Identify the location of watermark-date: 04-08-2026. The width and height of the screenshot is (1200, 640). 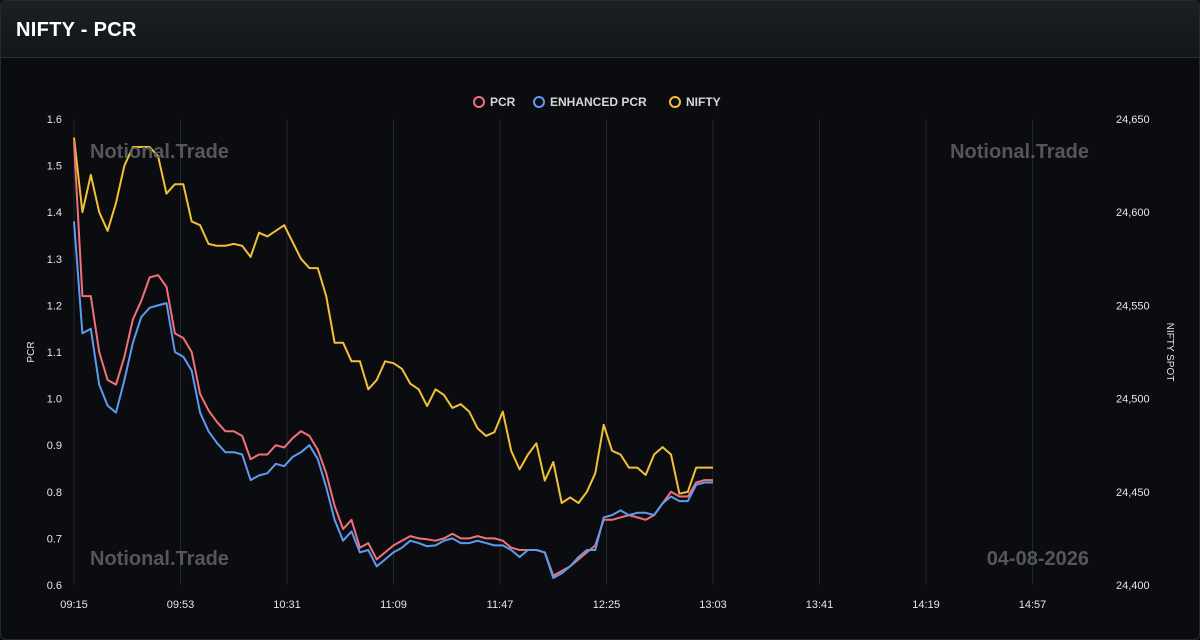
(1038, 559).